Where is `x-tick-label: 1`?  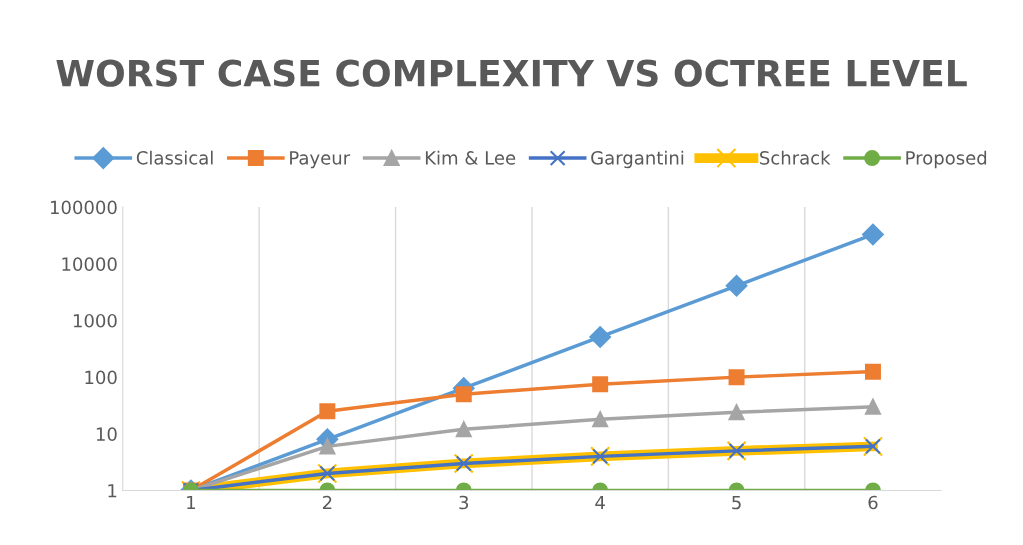
x-tick-label: 1 is located at coordinates (191, 502).